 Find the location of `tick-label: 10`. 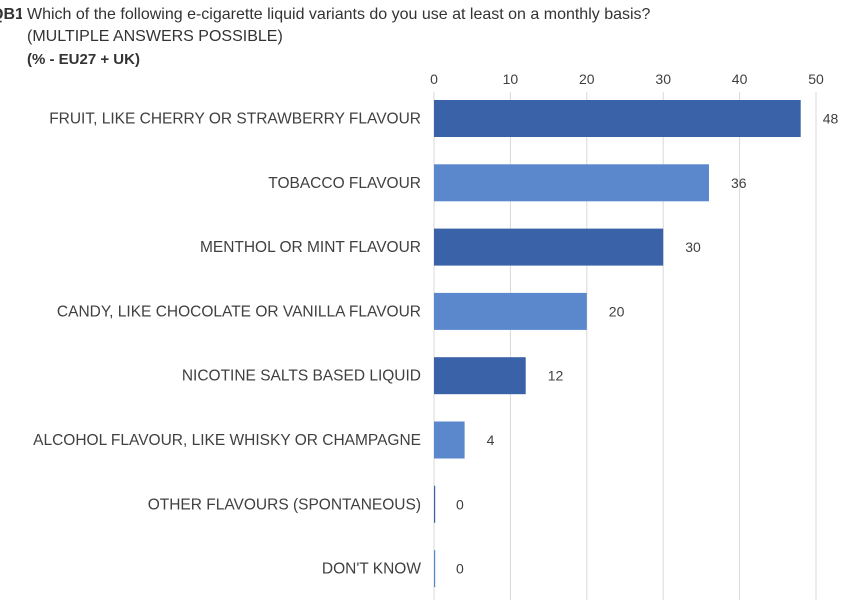

tick-label: 10 is located at coordinates (511, 79).